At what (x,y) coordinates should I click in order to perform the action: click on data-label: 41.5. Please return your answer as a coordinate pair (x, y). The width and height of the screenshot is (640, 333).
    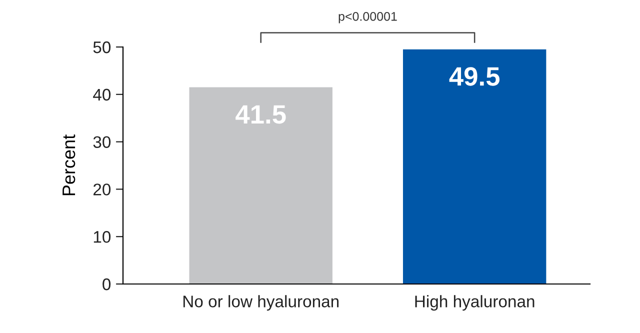
    Looking at the image, I should click on (261, 114).